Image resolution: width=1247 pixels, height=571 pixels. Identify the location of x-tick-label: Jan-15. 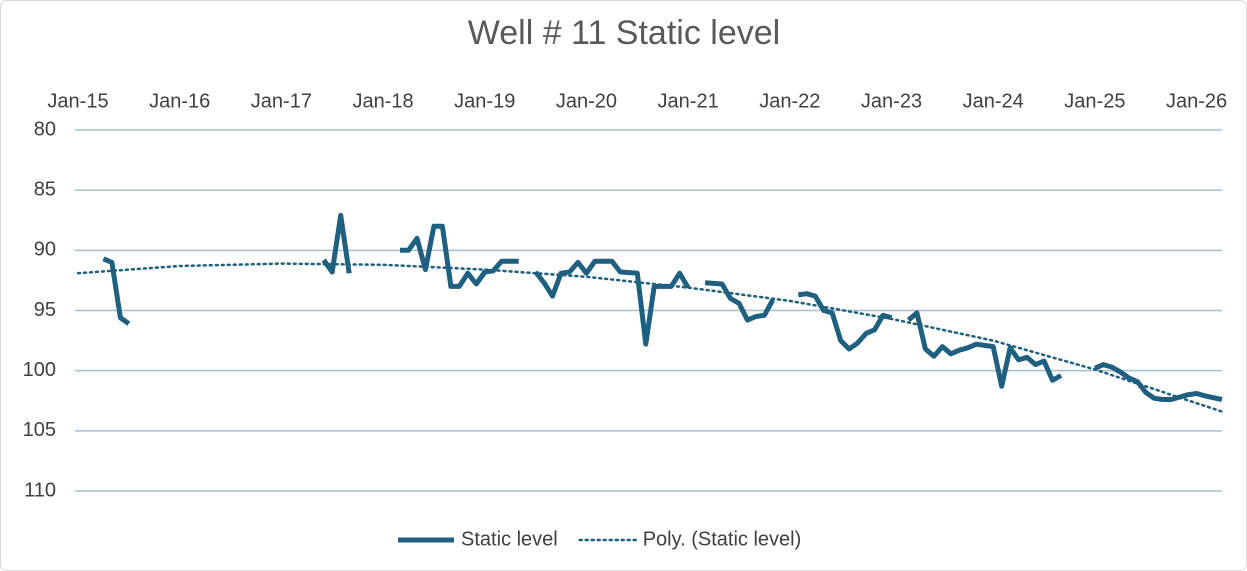
(77, 101).